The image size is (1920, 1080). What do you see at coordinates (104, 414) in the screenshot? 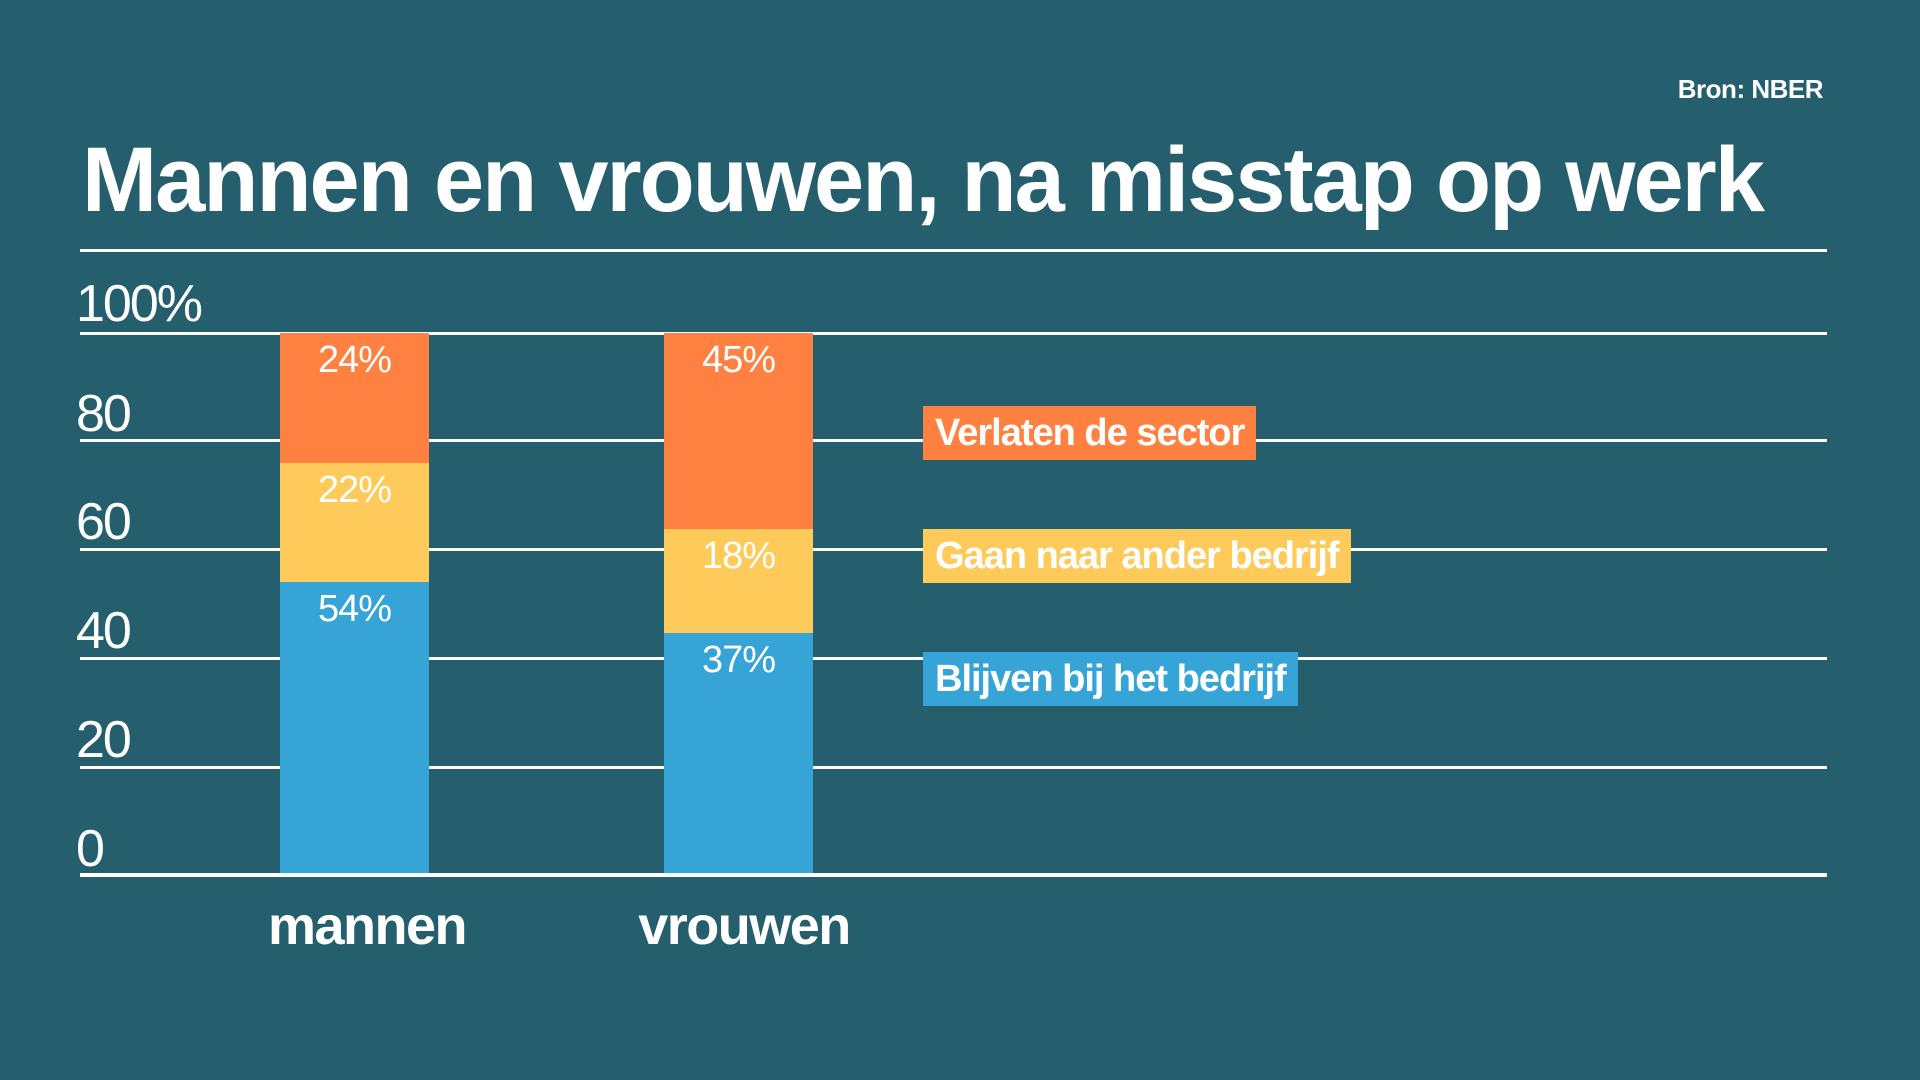
I see `y-tick-80: 80` at bounding box center [104, 414].